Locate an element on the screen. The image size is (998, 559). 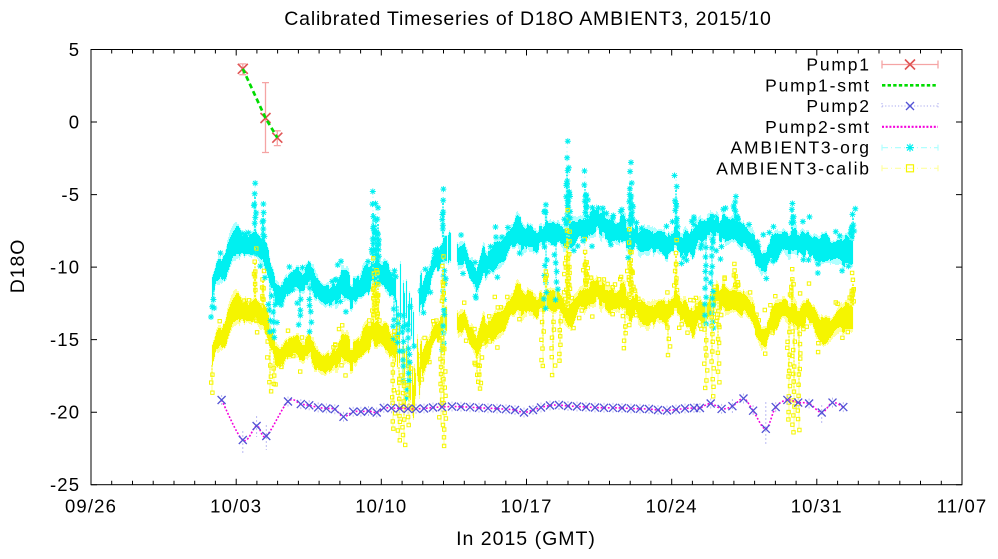
svg-text: AMBIENT3-org is located at coordinates (801, 148).